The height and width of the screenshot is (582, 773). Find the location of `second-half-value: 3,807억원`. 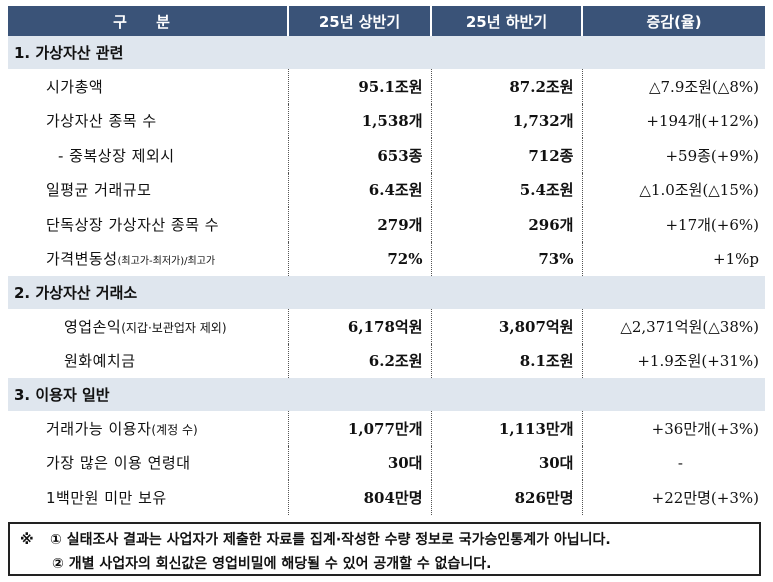

second-half-value: 3,807억원 is located at coordinates (506, 326).